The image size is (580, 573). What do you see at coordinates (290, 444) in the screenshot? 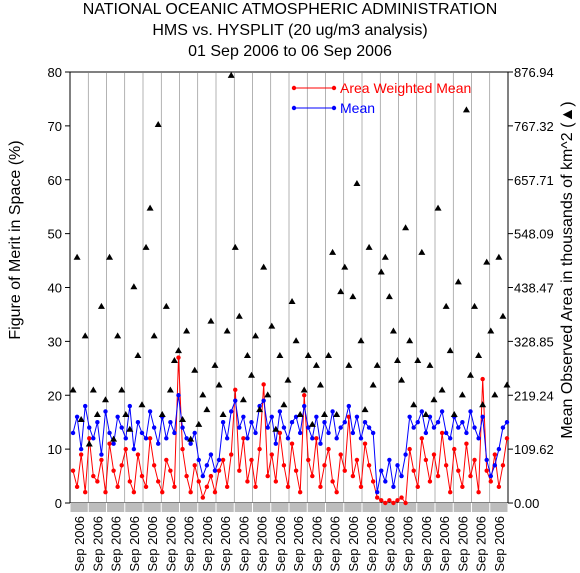
I see `series-mean` at bounding box center [290, 444].